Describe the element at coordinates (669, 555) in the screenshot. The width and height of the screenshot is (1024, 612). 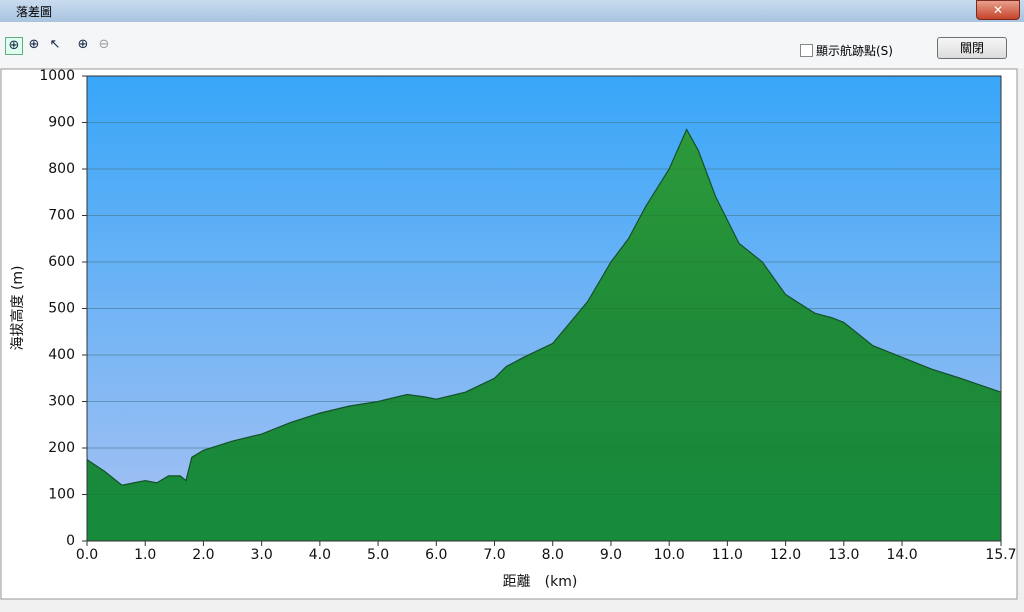
I see `x-tick-label: 10.0` at that location.